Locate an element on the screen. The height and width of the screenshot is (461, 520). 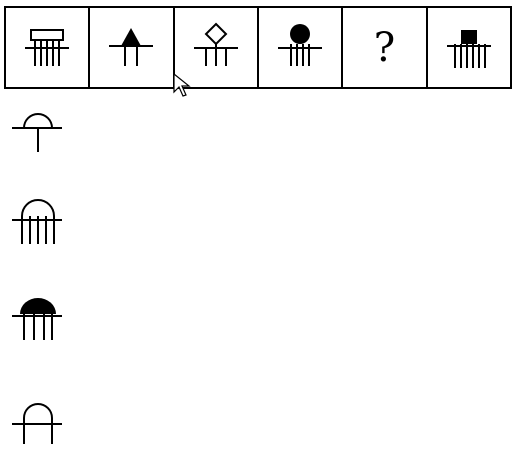
triangle-top-1-line-icon is located at coordinates (131, 46).